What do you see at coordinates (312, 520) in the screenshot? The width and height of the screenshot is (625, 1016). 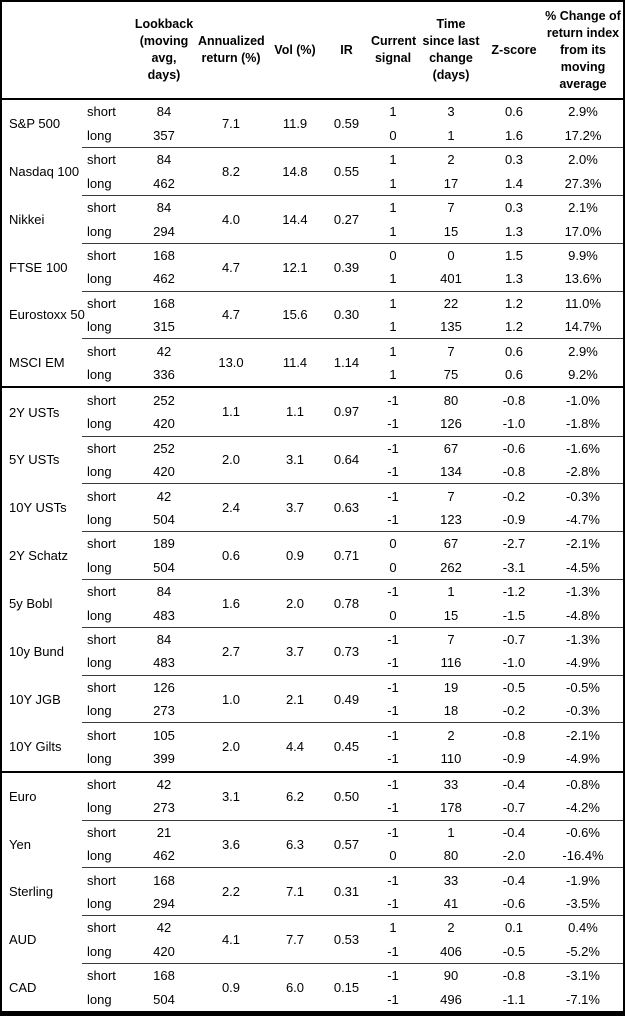 I see `table-row: long 504 -1 123 -0.9 -4.7%` at bounding box center [312, 520].